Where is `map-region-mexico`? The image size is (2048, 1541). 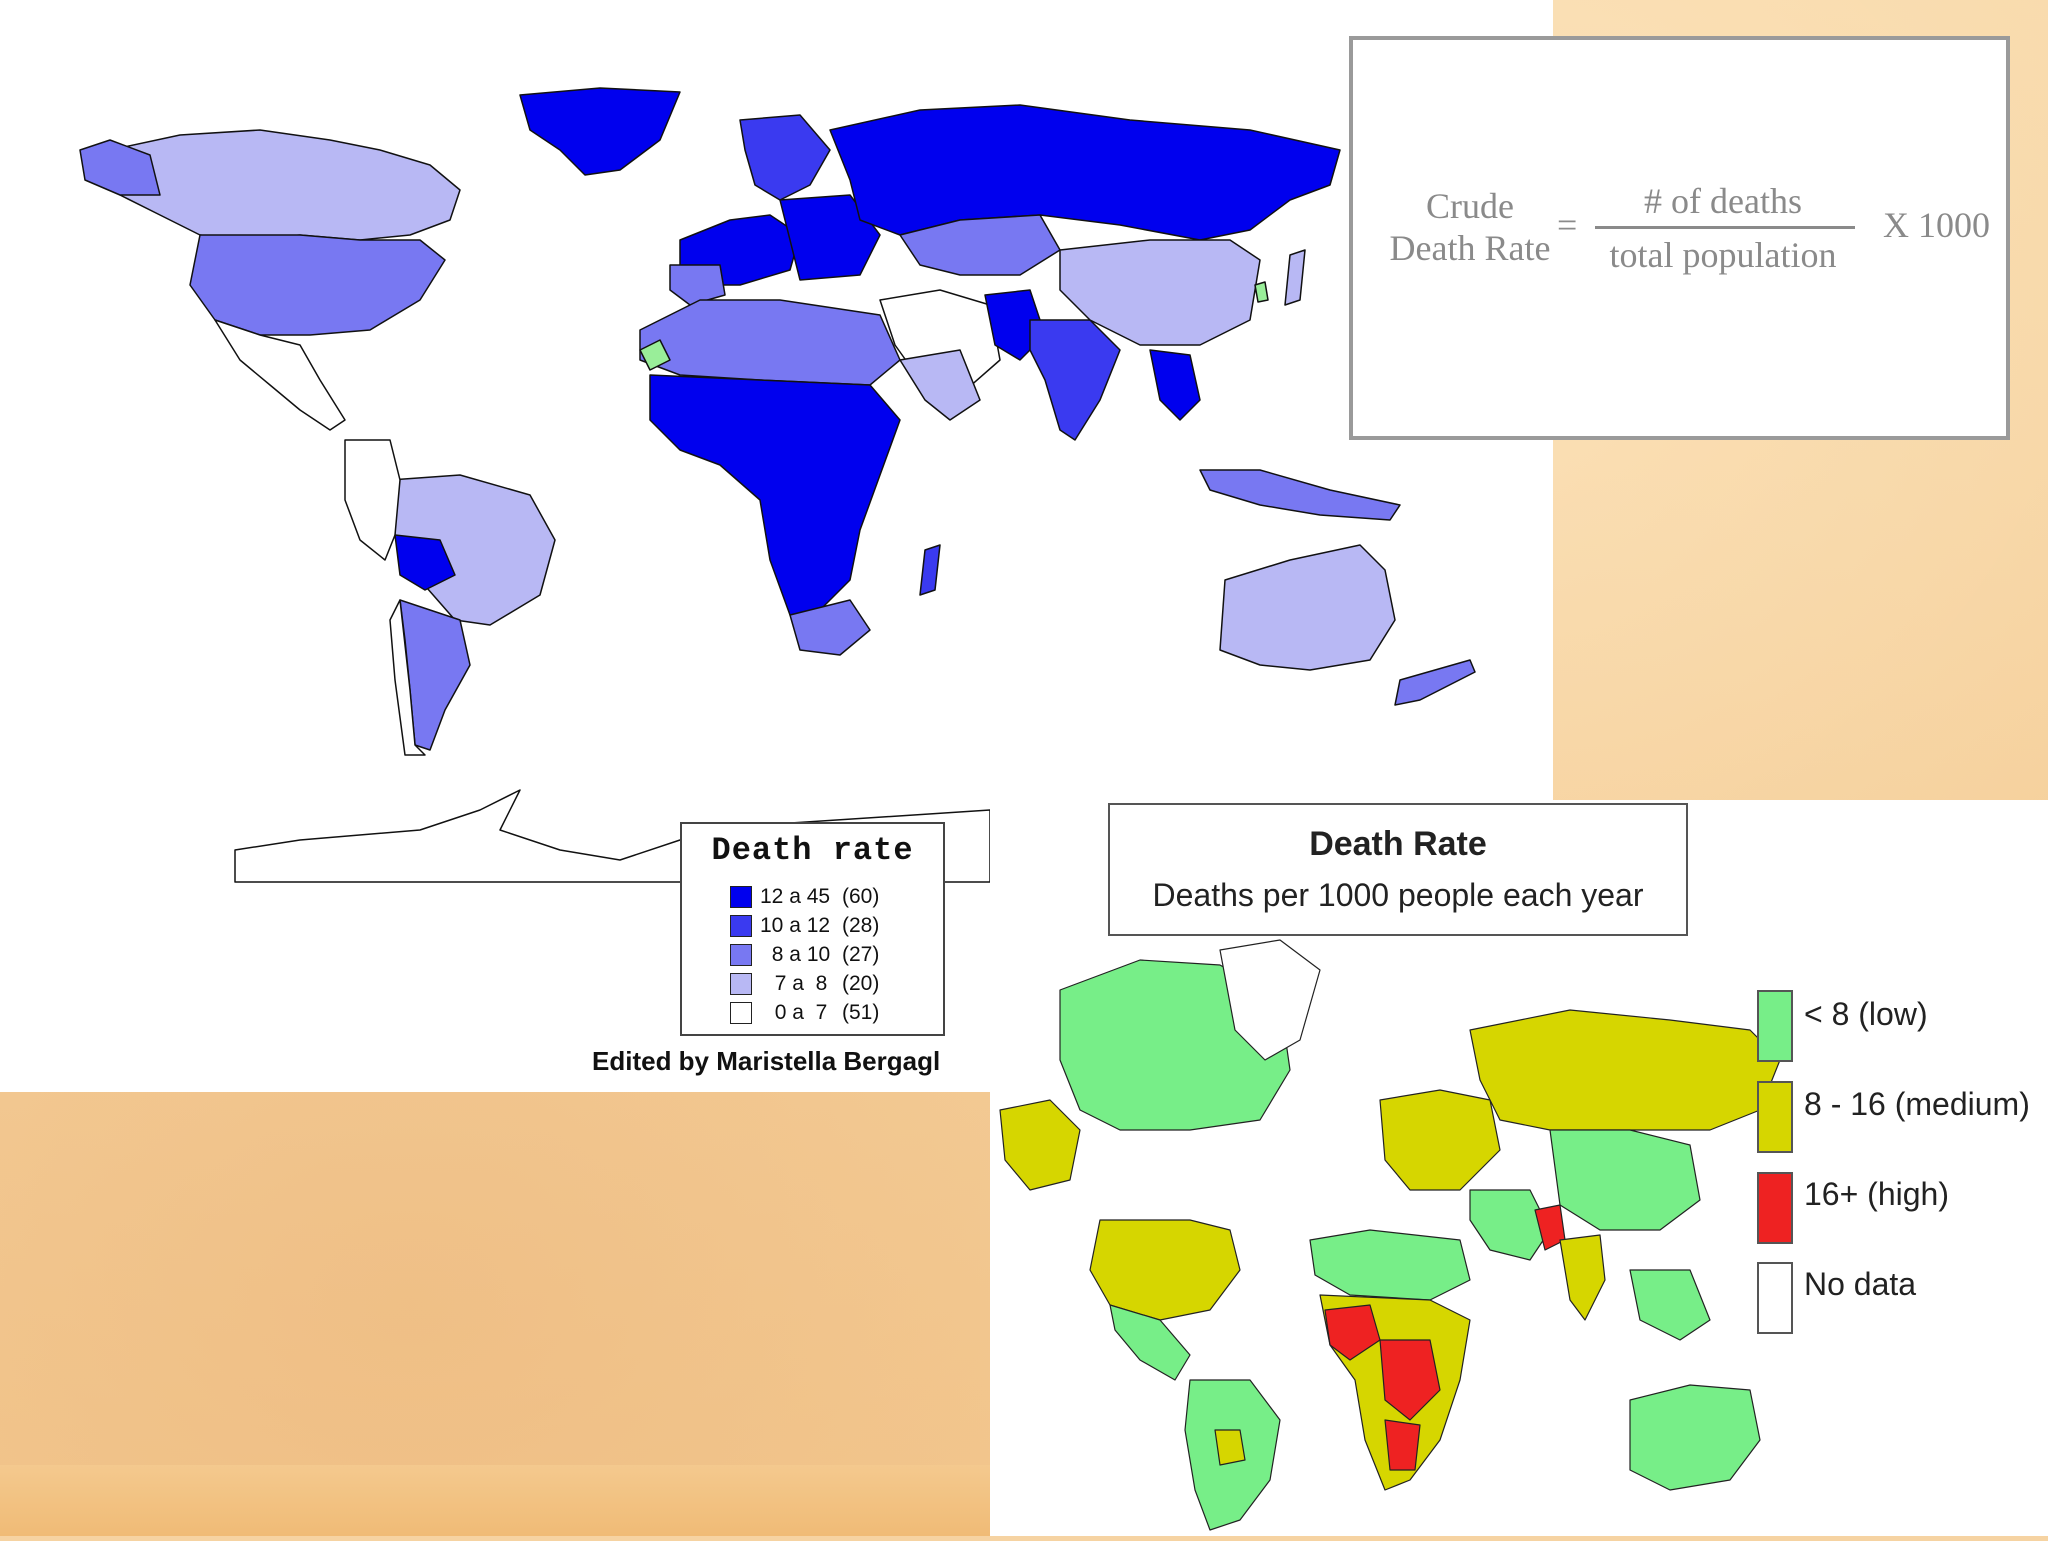 map-region-mexico is located at coordinates (280, 375).